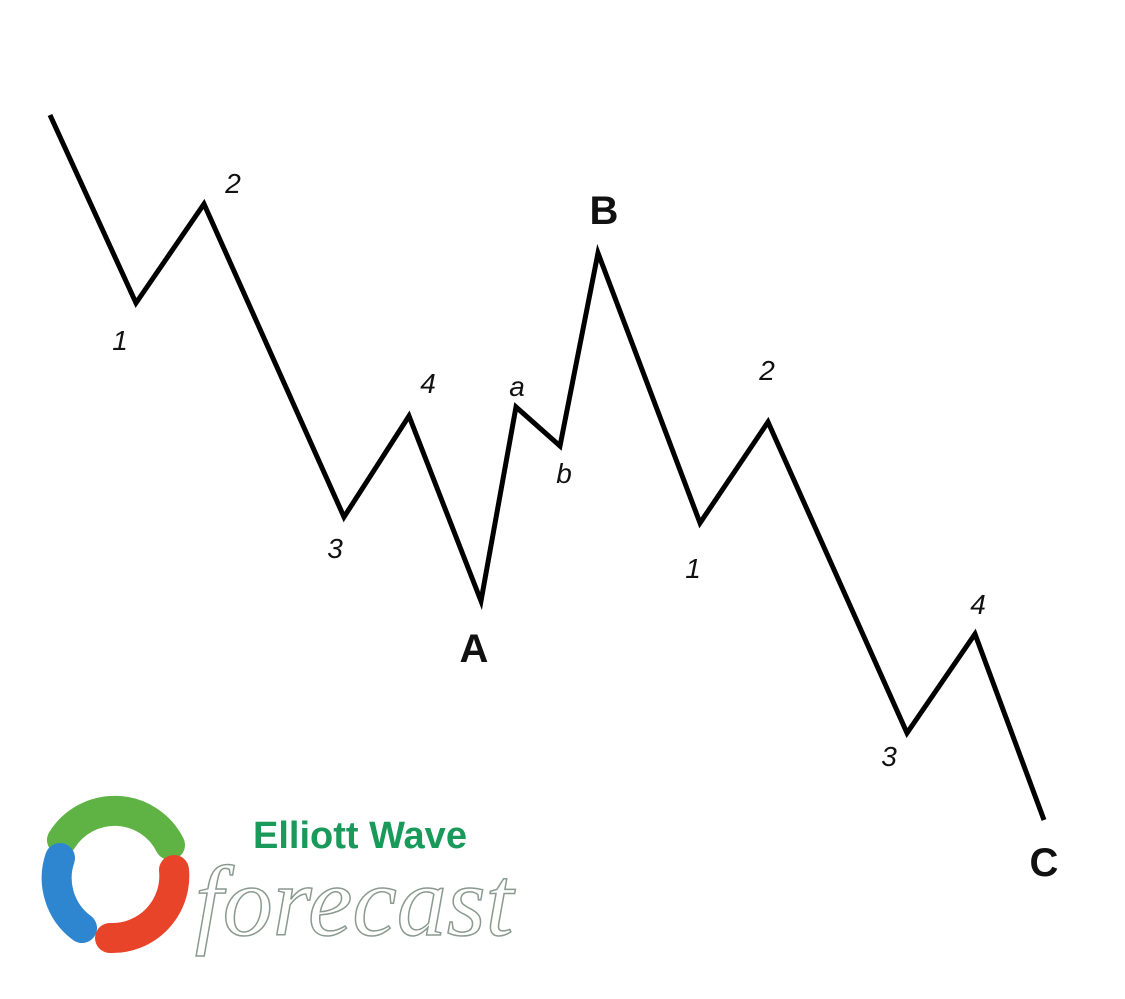 This screenshot has height=999, width=1125. I want to click on wave-label: a, so click(517, 386).